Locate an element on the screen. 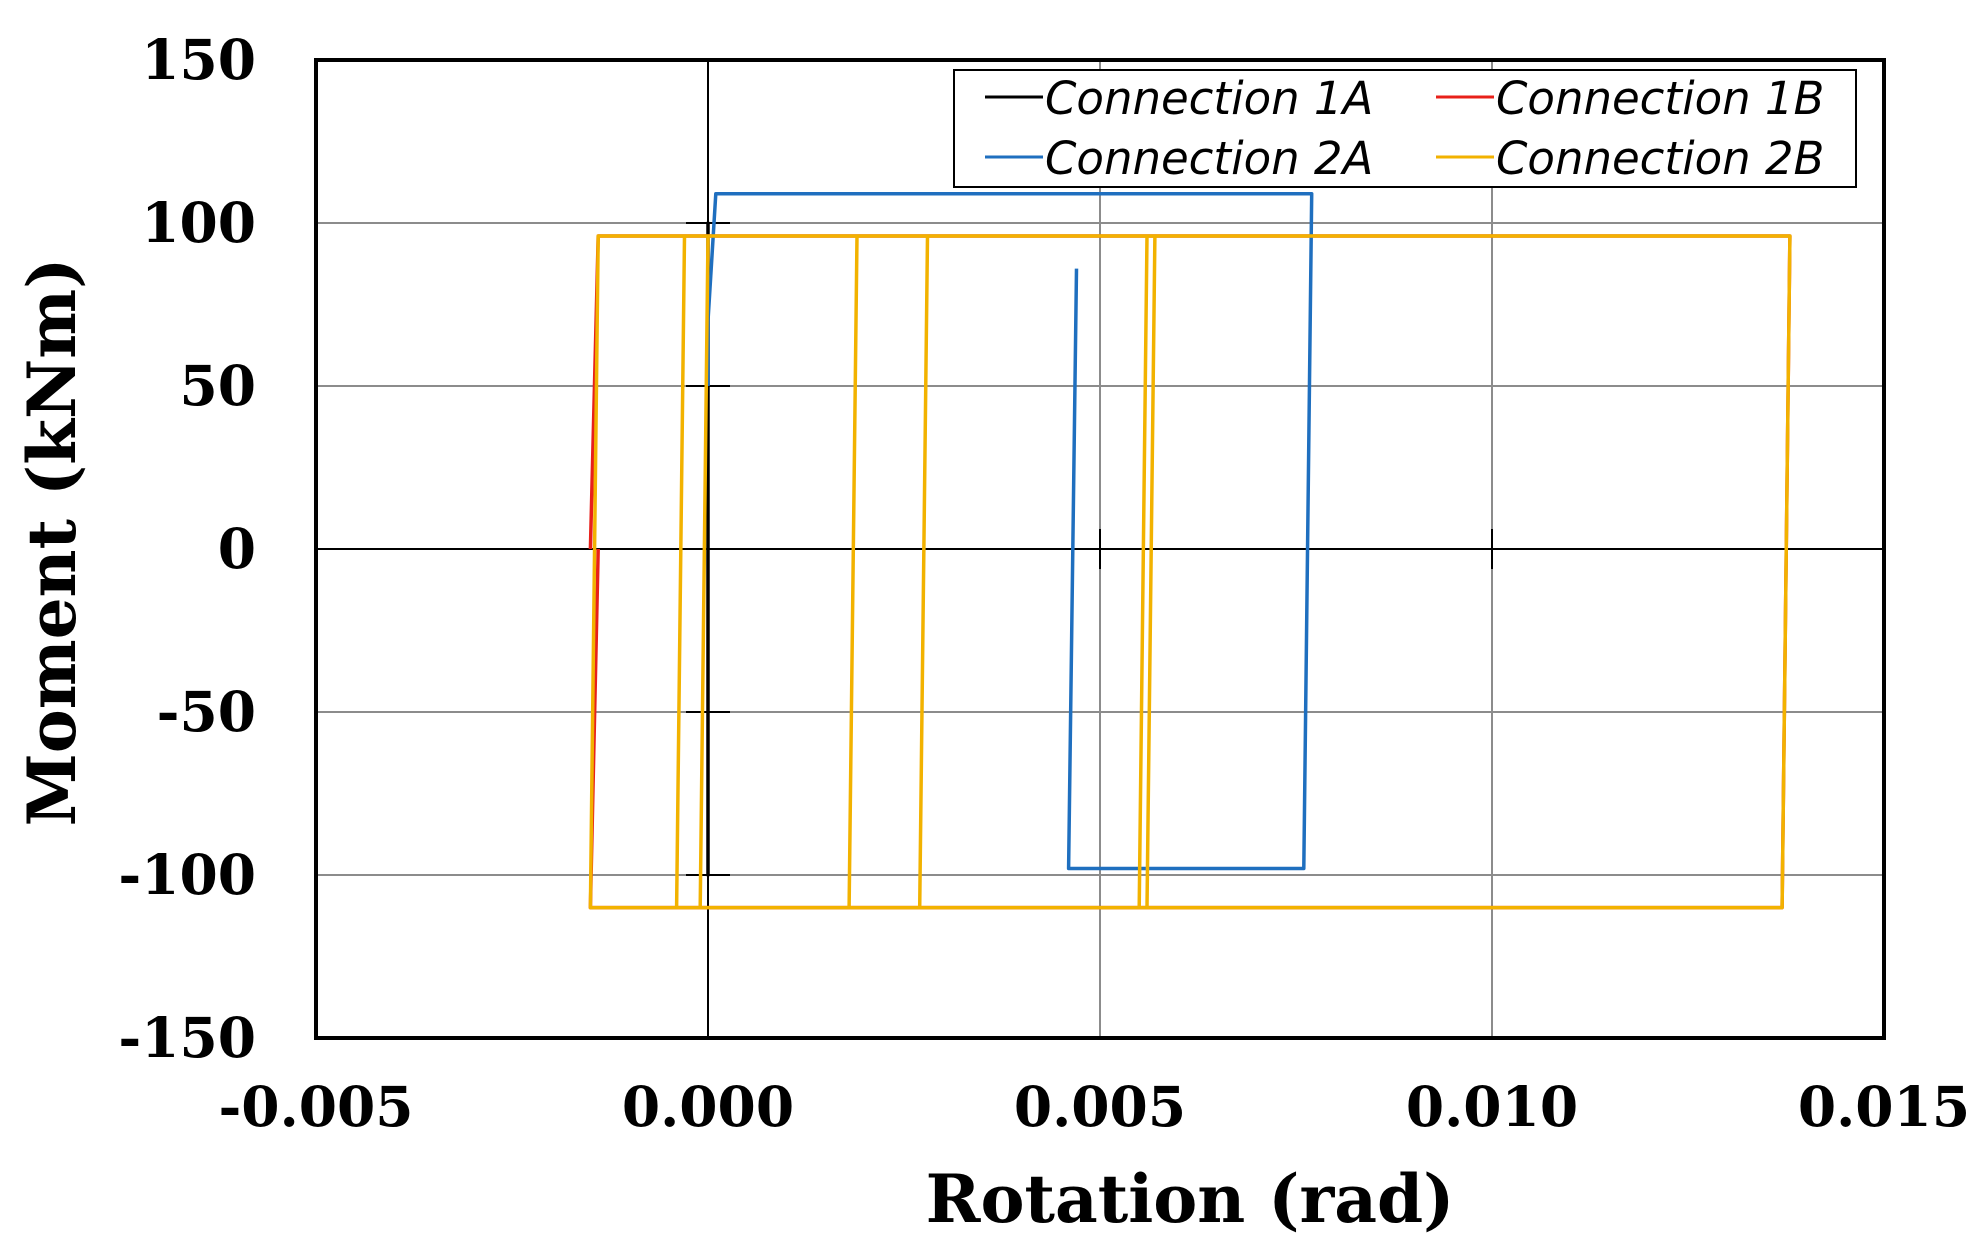  legend-item-connection-2a: Connection 2A is located at coordinates (1179, 158).